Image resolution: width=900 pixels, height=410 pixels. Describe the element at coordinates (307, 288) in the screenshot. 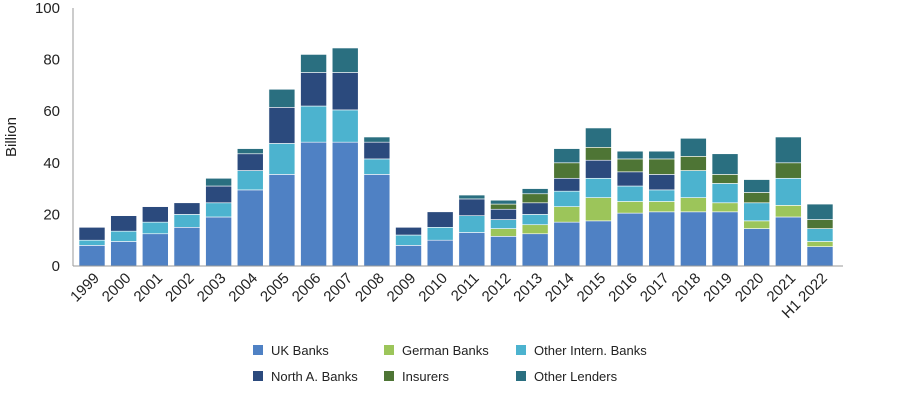

I see `x-tick-label: 2006` at that location.